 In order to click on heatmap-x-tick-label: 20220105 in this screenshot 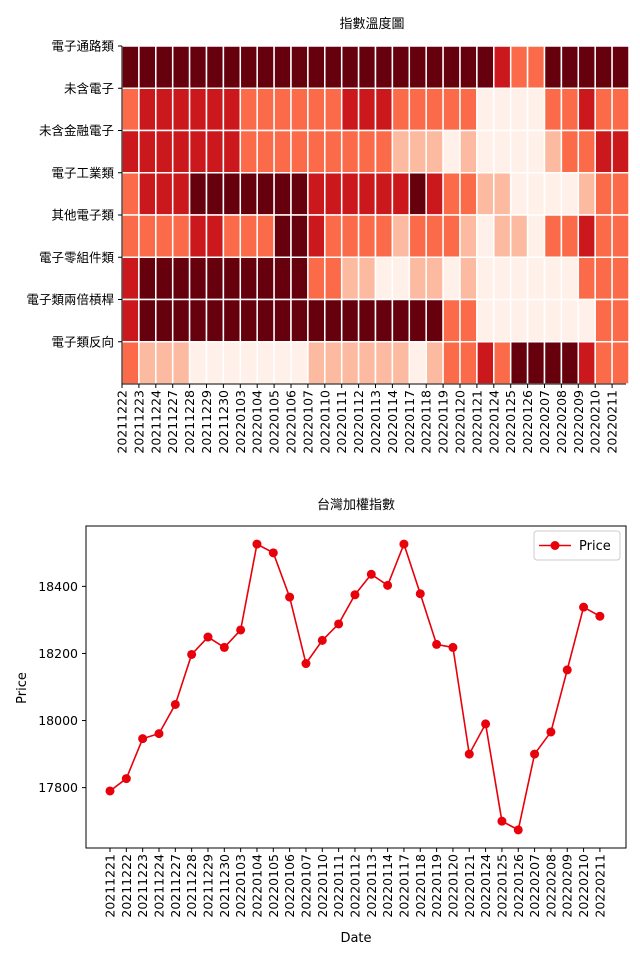, I will do `click(274, 422)`.